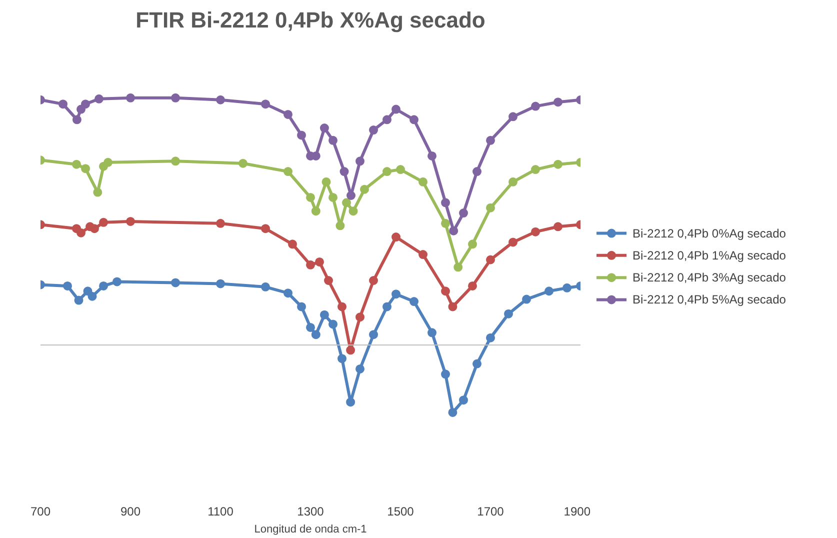  What do you see at coordinates (709, 299) in the screenshot?
I see `legend-label: Bi-2212 0,4Pb 5%Ag secado` at bounding box center [709, 299].